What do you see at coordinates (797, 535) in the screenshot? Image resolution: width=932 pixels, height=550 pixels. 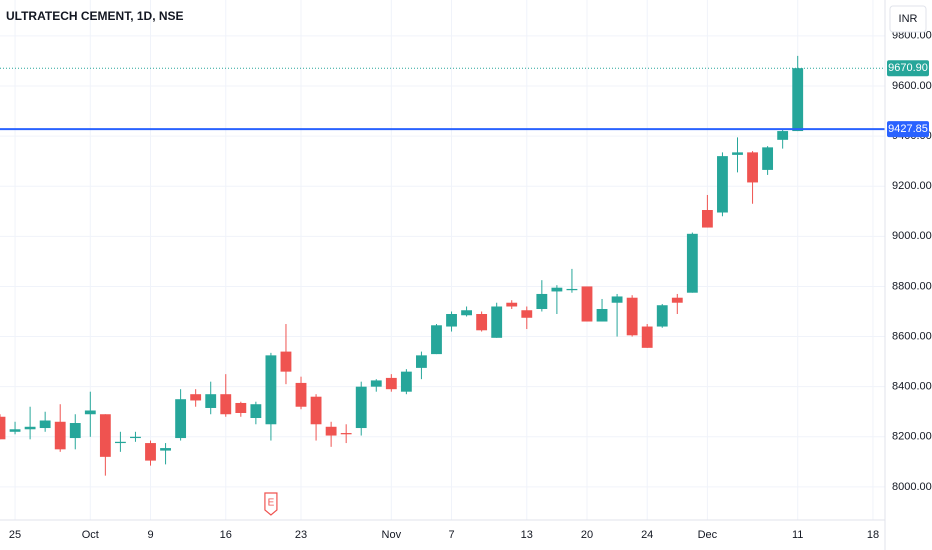 I see `x-tick-label: 11` at bounding box center [797, 535].